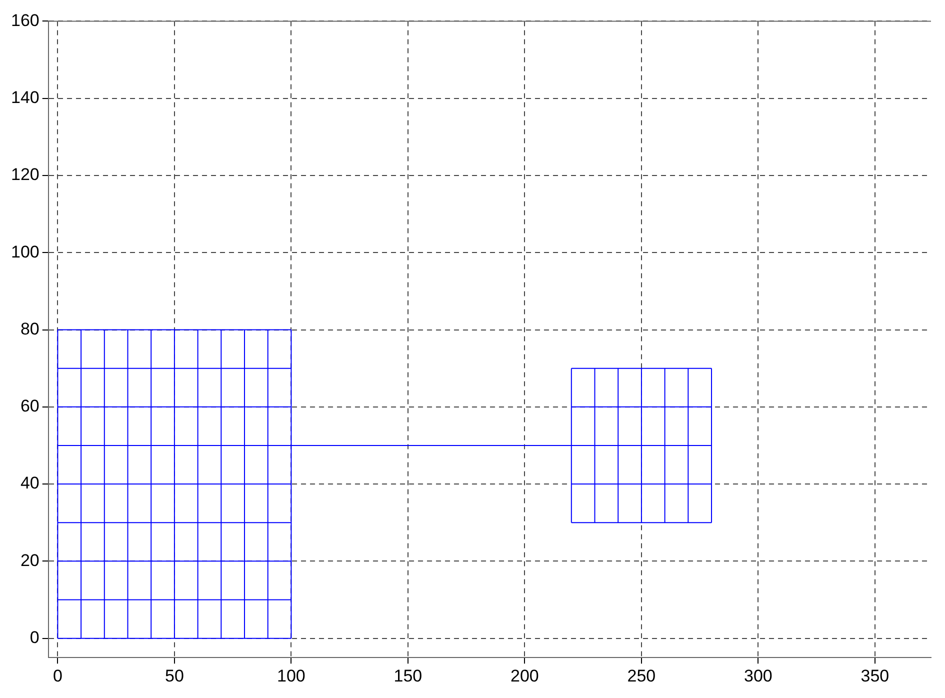  I want to click on x-tick-label: 200, so click(524, 676).